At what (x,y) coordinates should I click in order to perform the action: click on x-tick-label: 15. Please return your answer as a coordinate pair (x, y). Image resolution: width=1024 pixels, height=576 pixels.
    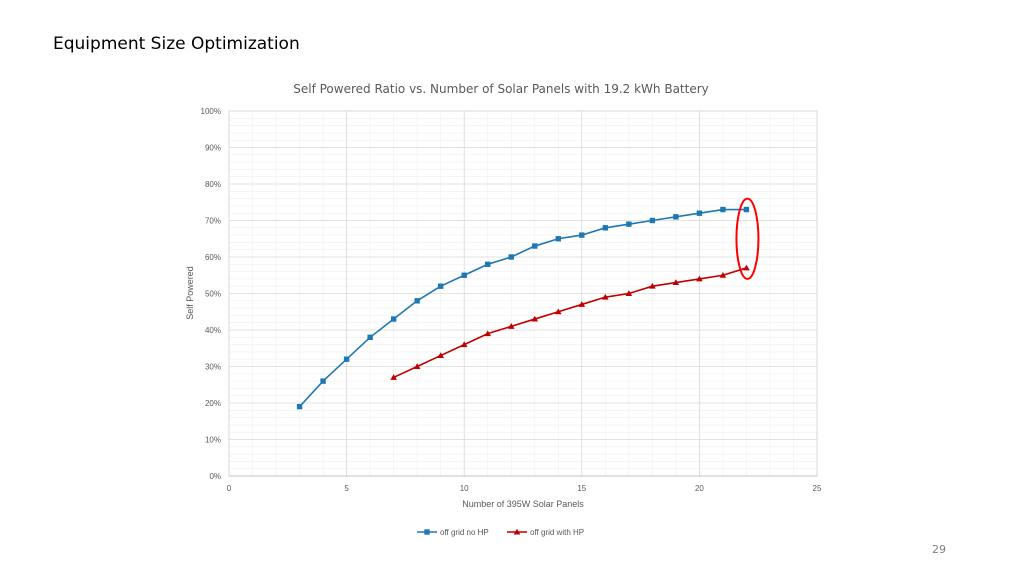
    Looking at the image, I should click on (581, 488).